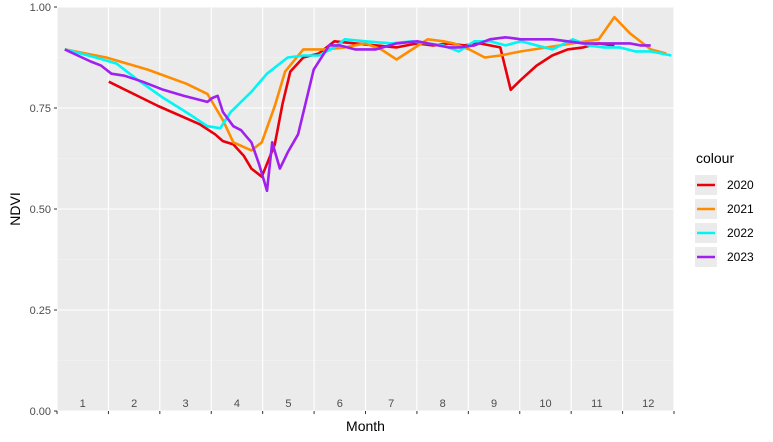 Image resolution: width=773 pixels, height=442 pixels. What do you see at coordinates (367, 404) in the screenshot?
I see `month-labels: 1 2 3 4 5 6 7 8 9 10 11 12` at bounding box center [367, 404].